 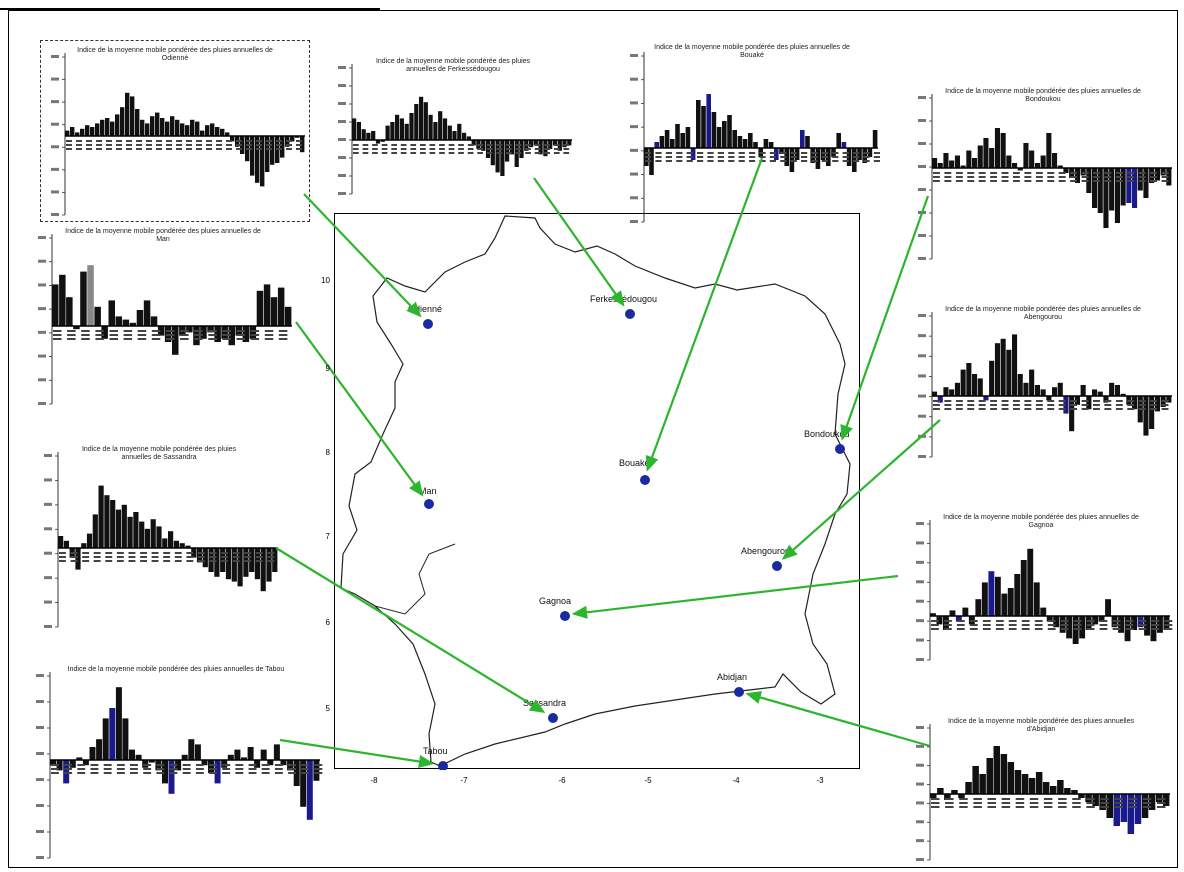 I want to click on city-marker-ferke, so click(x=630, y=314).